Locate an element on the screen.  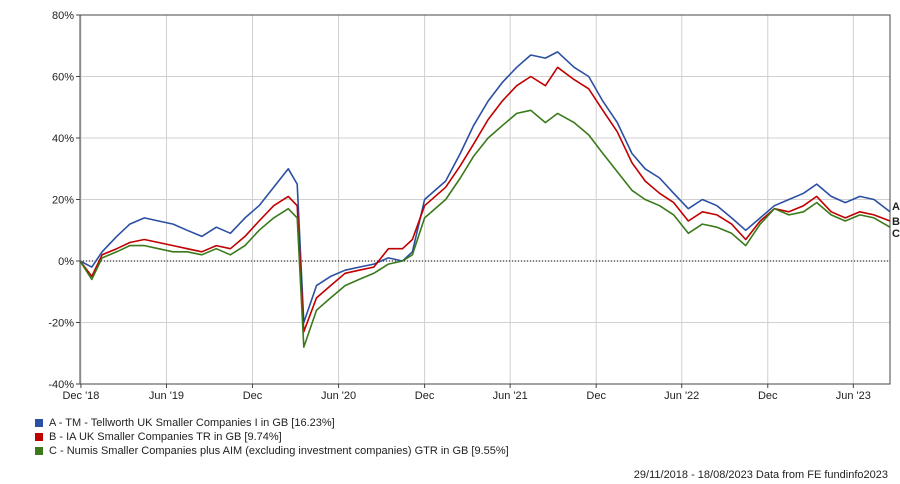
x-tick-label: Jun '21 is located at coordinates (510, 396).